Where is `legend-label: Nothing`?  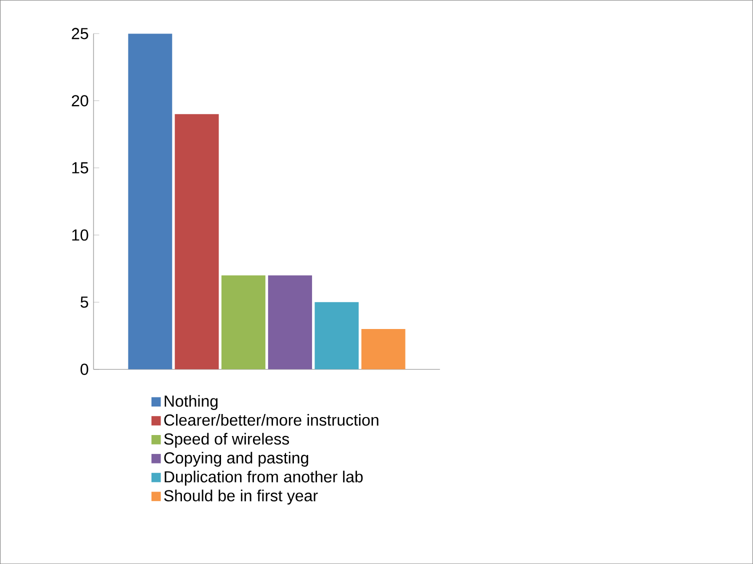 legend-label: Nothing is located at coordinates (191, 402).